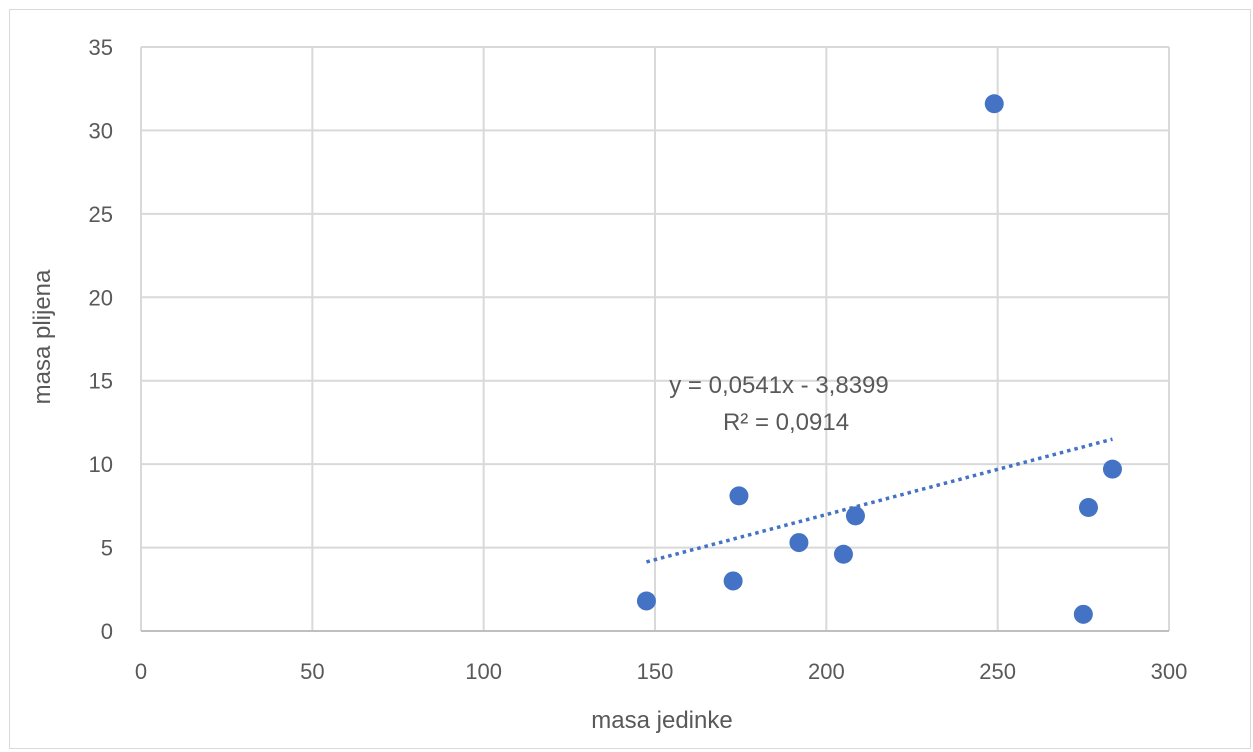  I want to click on trendline-r-squared: R² = 0,0914, so click(786, 422).